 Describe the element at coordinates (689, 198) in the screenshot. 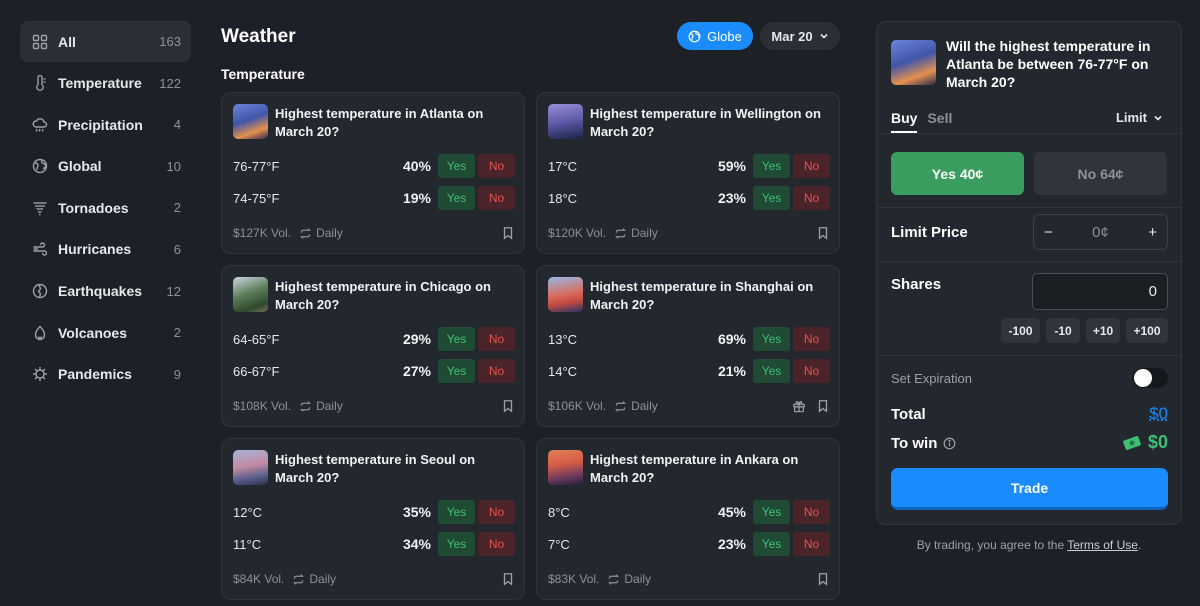

I see `outcome-row: 18°C 23% Yes No` at that location.